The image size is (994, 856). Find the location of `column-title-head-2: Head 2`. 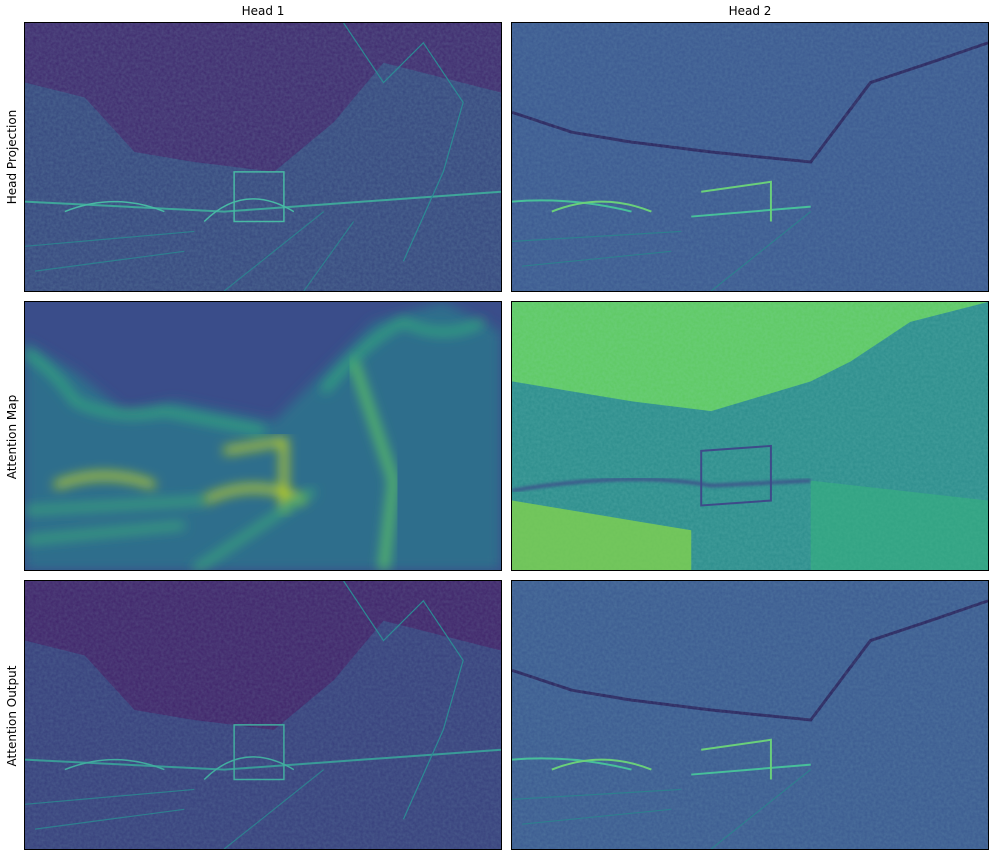

column-title-head-2: Head 2 is located at coordinates (750, 11).